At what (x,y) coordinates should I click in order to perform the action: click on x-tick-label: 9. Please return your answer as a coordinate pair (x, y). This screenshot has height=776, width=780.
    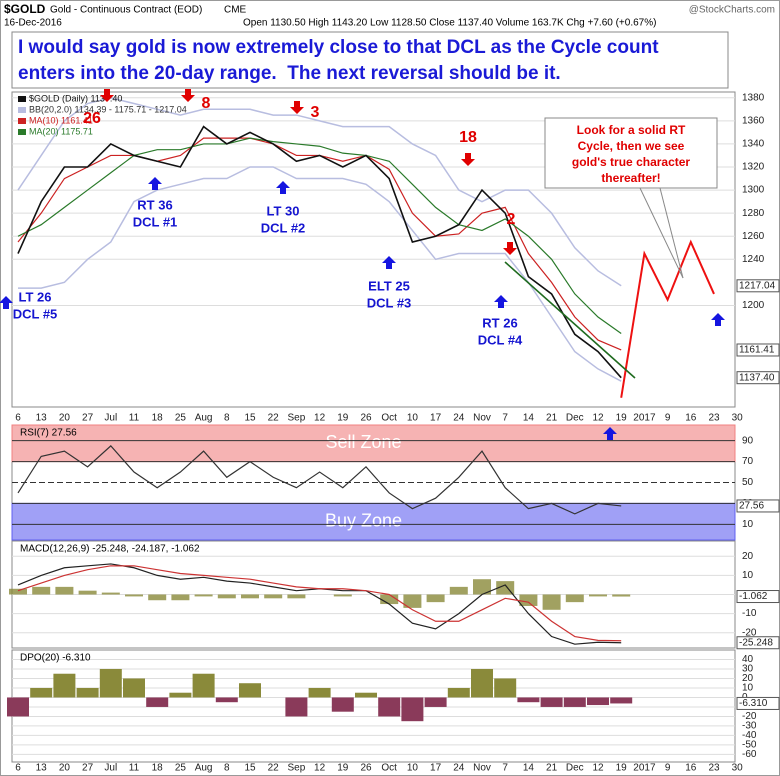
    Looking at the image, I should click on (668, 768).